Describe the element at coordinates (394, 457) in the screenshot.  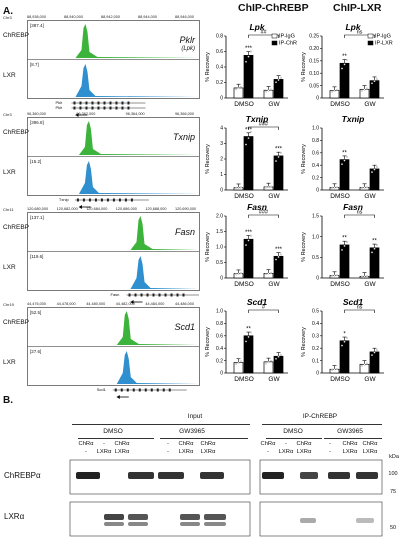
I see `wb-kda: kDa` at that location.